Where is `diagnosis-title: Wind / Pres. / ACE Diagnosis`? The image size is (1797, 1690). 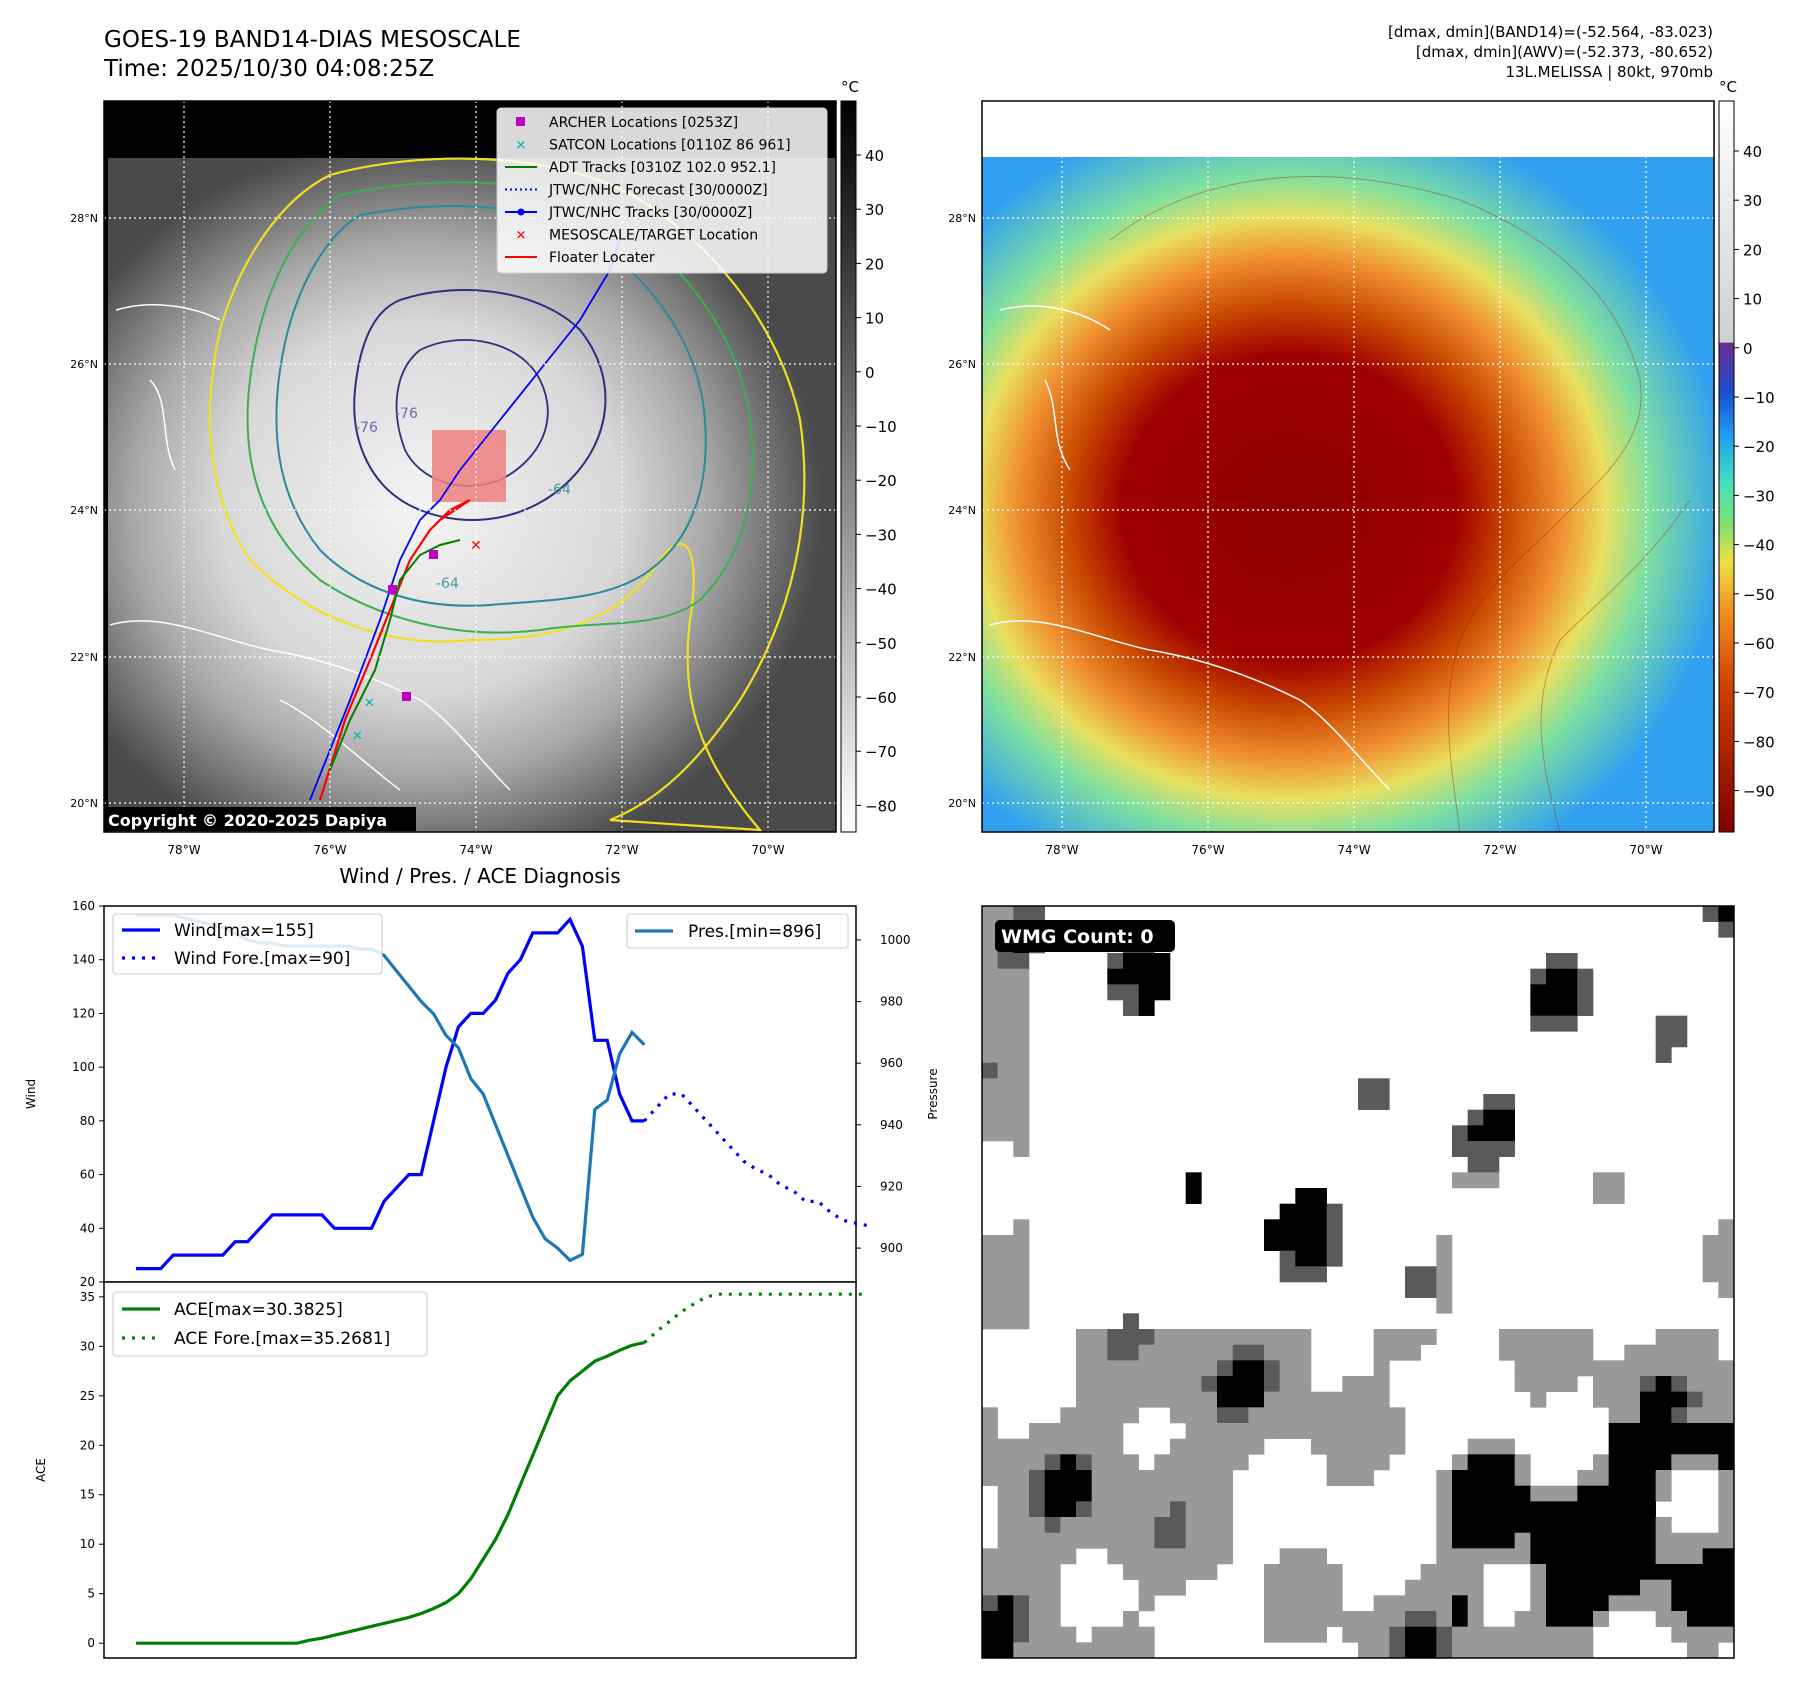 diagnosis-title: Wind / Pres. / ACE Diagnosis is located at coordinates (479, 876).